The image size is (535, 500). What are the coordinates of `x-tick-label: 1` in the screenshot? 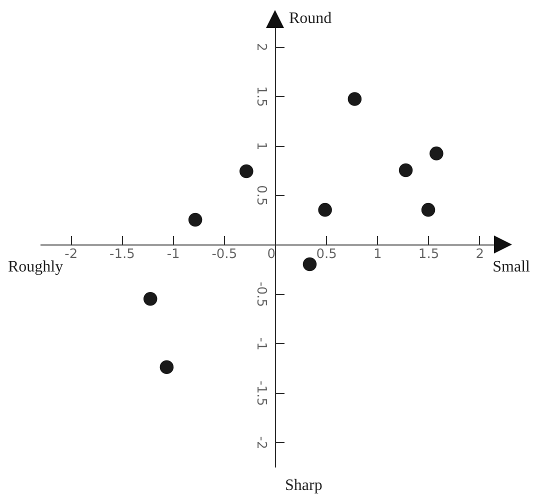 It's located at (378, 254).